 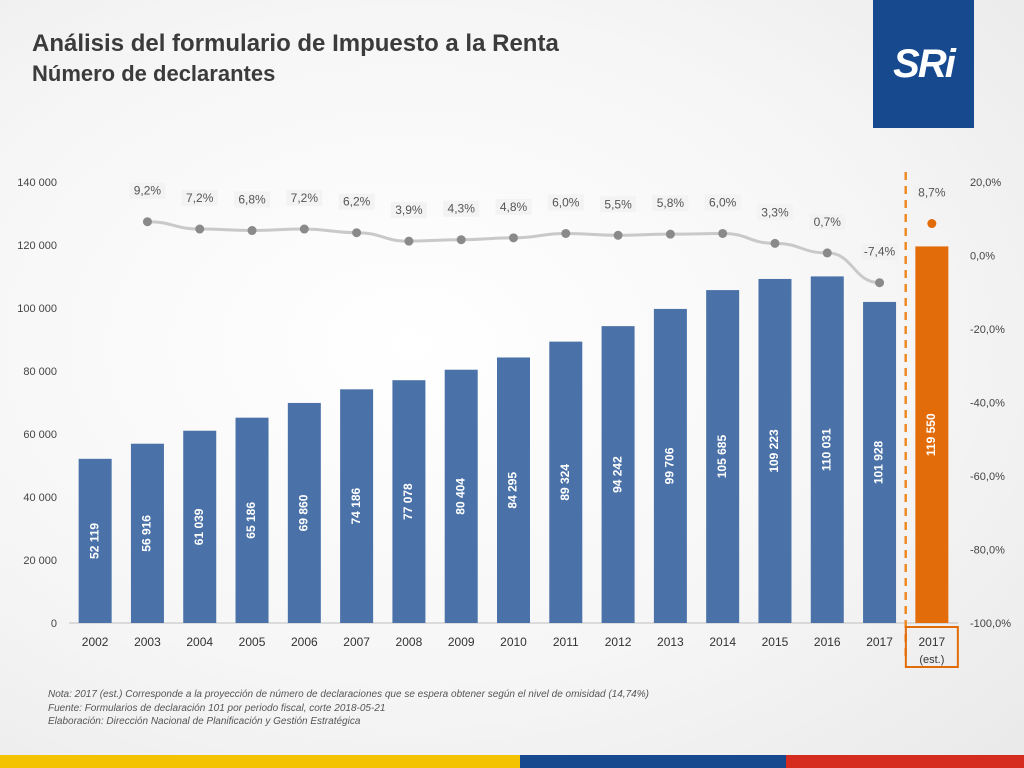 What do you see at coordinates (990, 624) in the screenshot?
I see `y2-tick-label: -100,0%` at bounding box center [990, 624].